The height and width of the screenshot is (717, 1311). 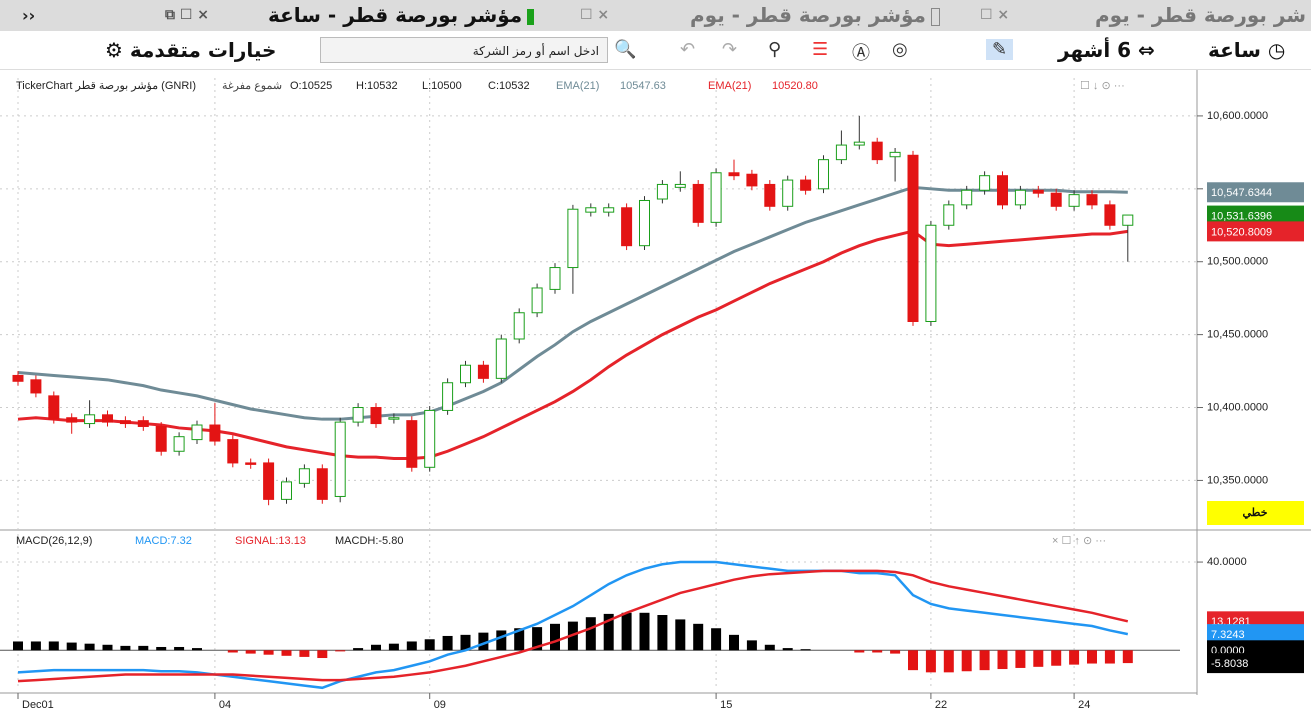 I want to click on x-tick-label: Dec01, so click(x=38, y=705).